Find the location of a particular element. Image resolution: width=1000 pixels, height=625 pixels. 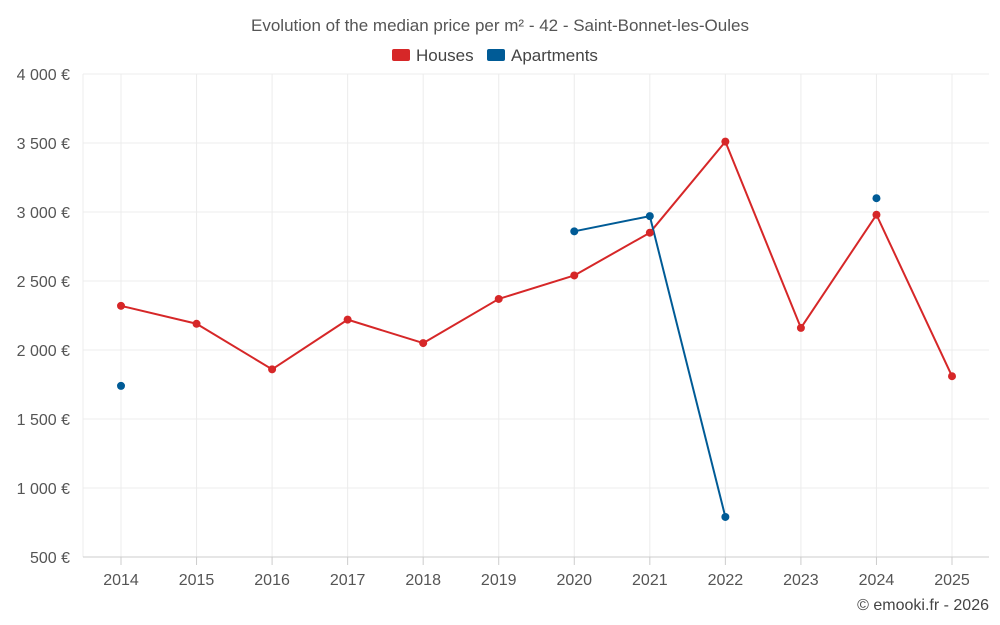

legend-item-apartments: Apartments is located at coordinates (542, 55).